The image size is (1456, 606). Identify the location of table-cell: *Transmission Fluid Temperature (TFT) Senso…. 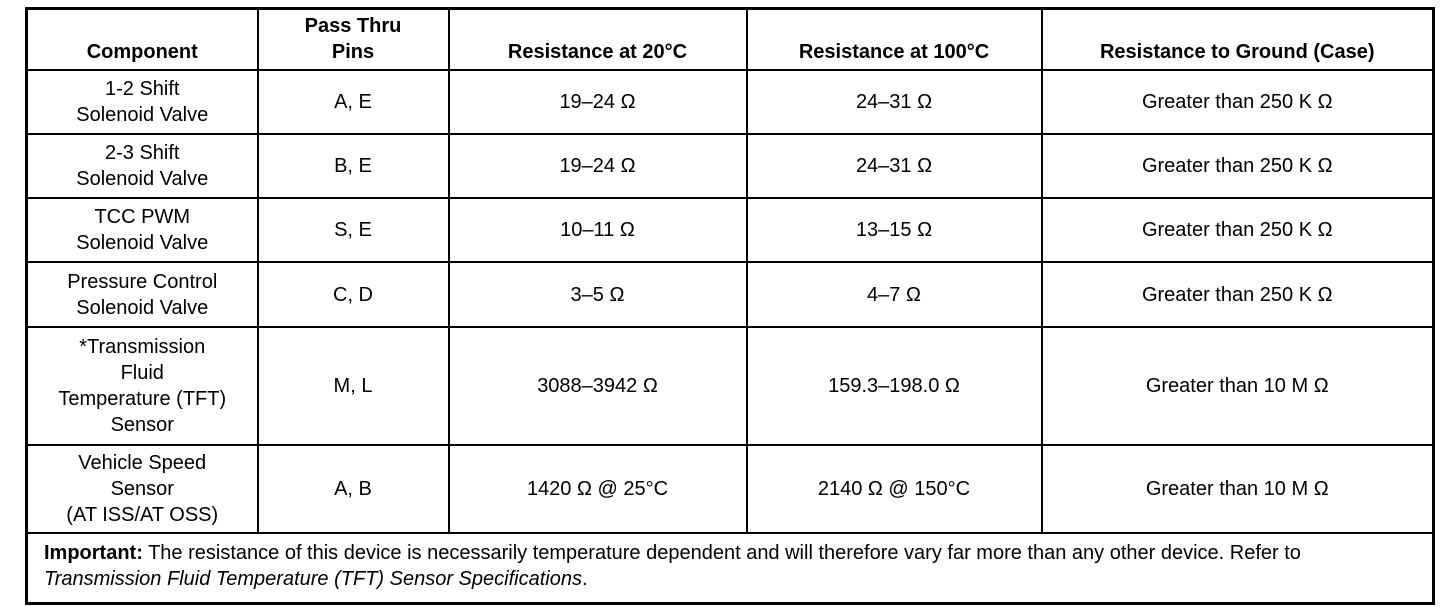
(142, 386).